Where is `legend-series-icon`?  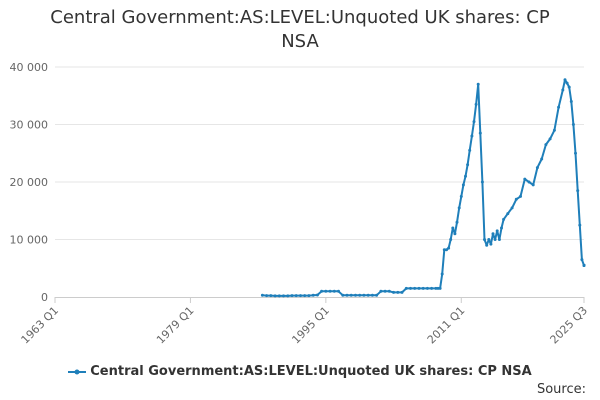 legend-series-icon is located at coordinates (77, 371).